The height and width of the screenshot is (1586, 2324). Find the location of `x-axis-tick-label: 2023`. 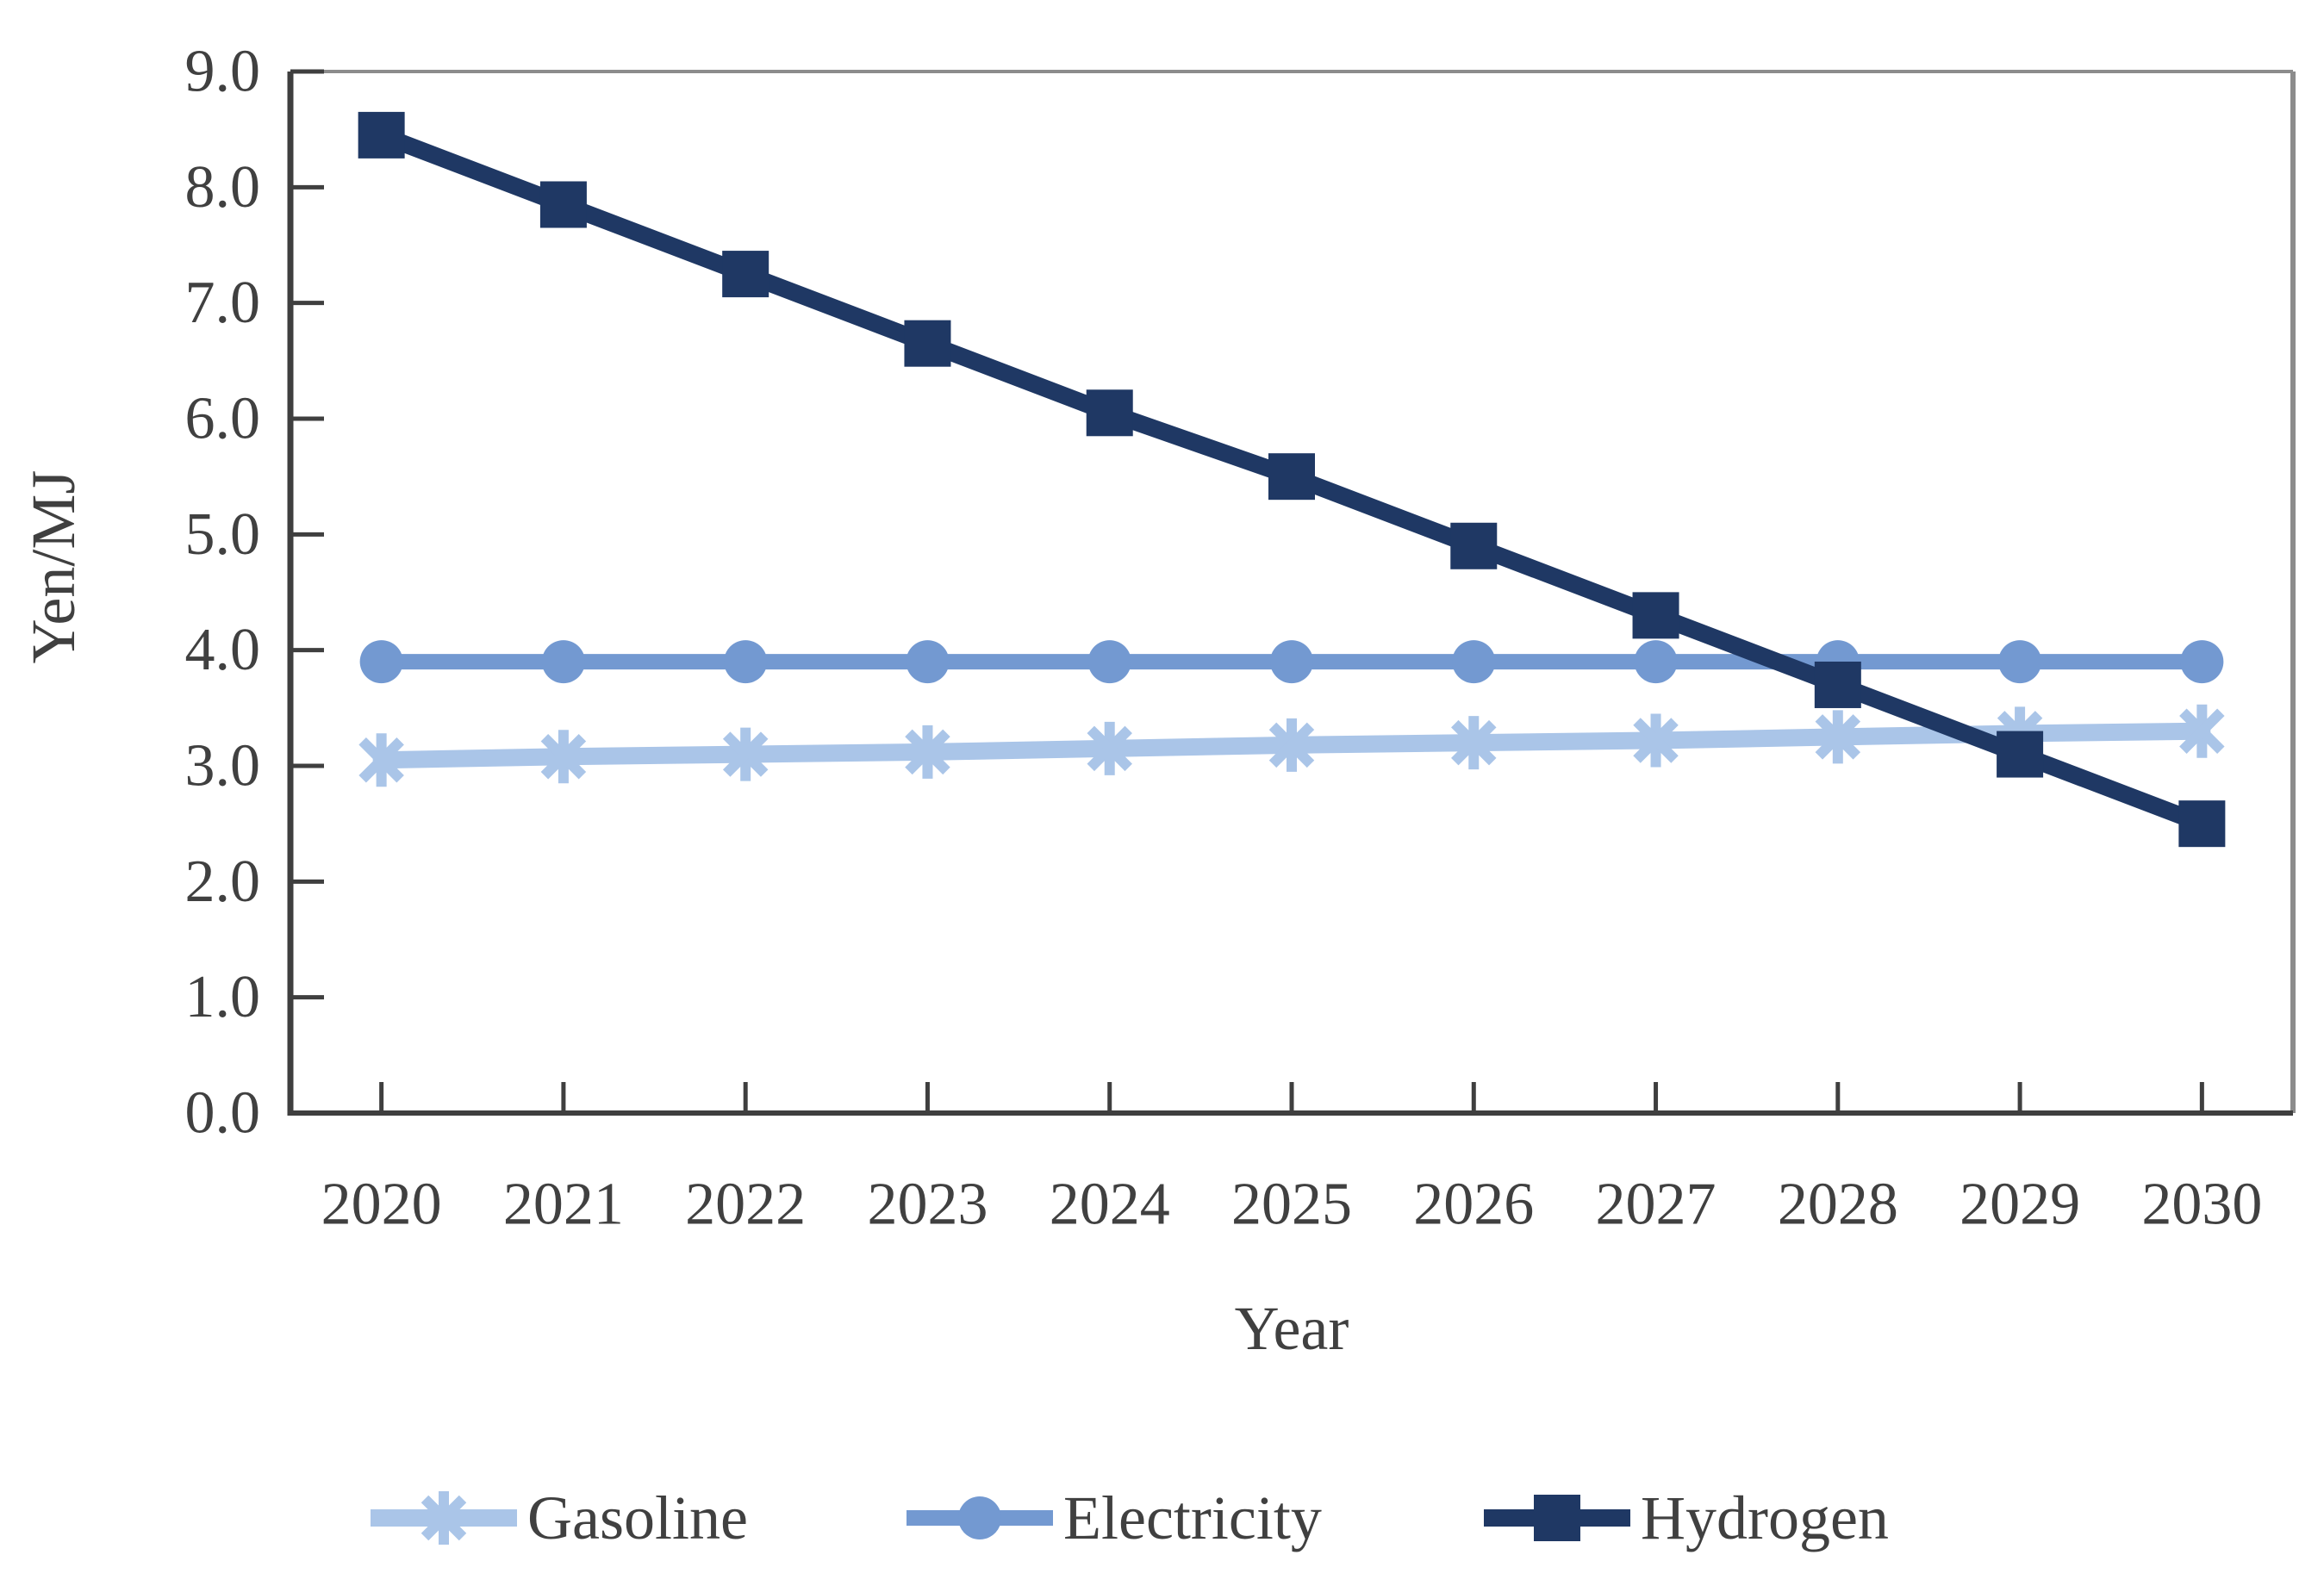

x-axis-tick-label: 2023 is located at coordinates (927, 1205).